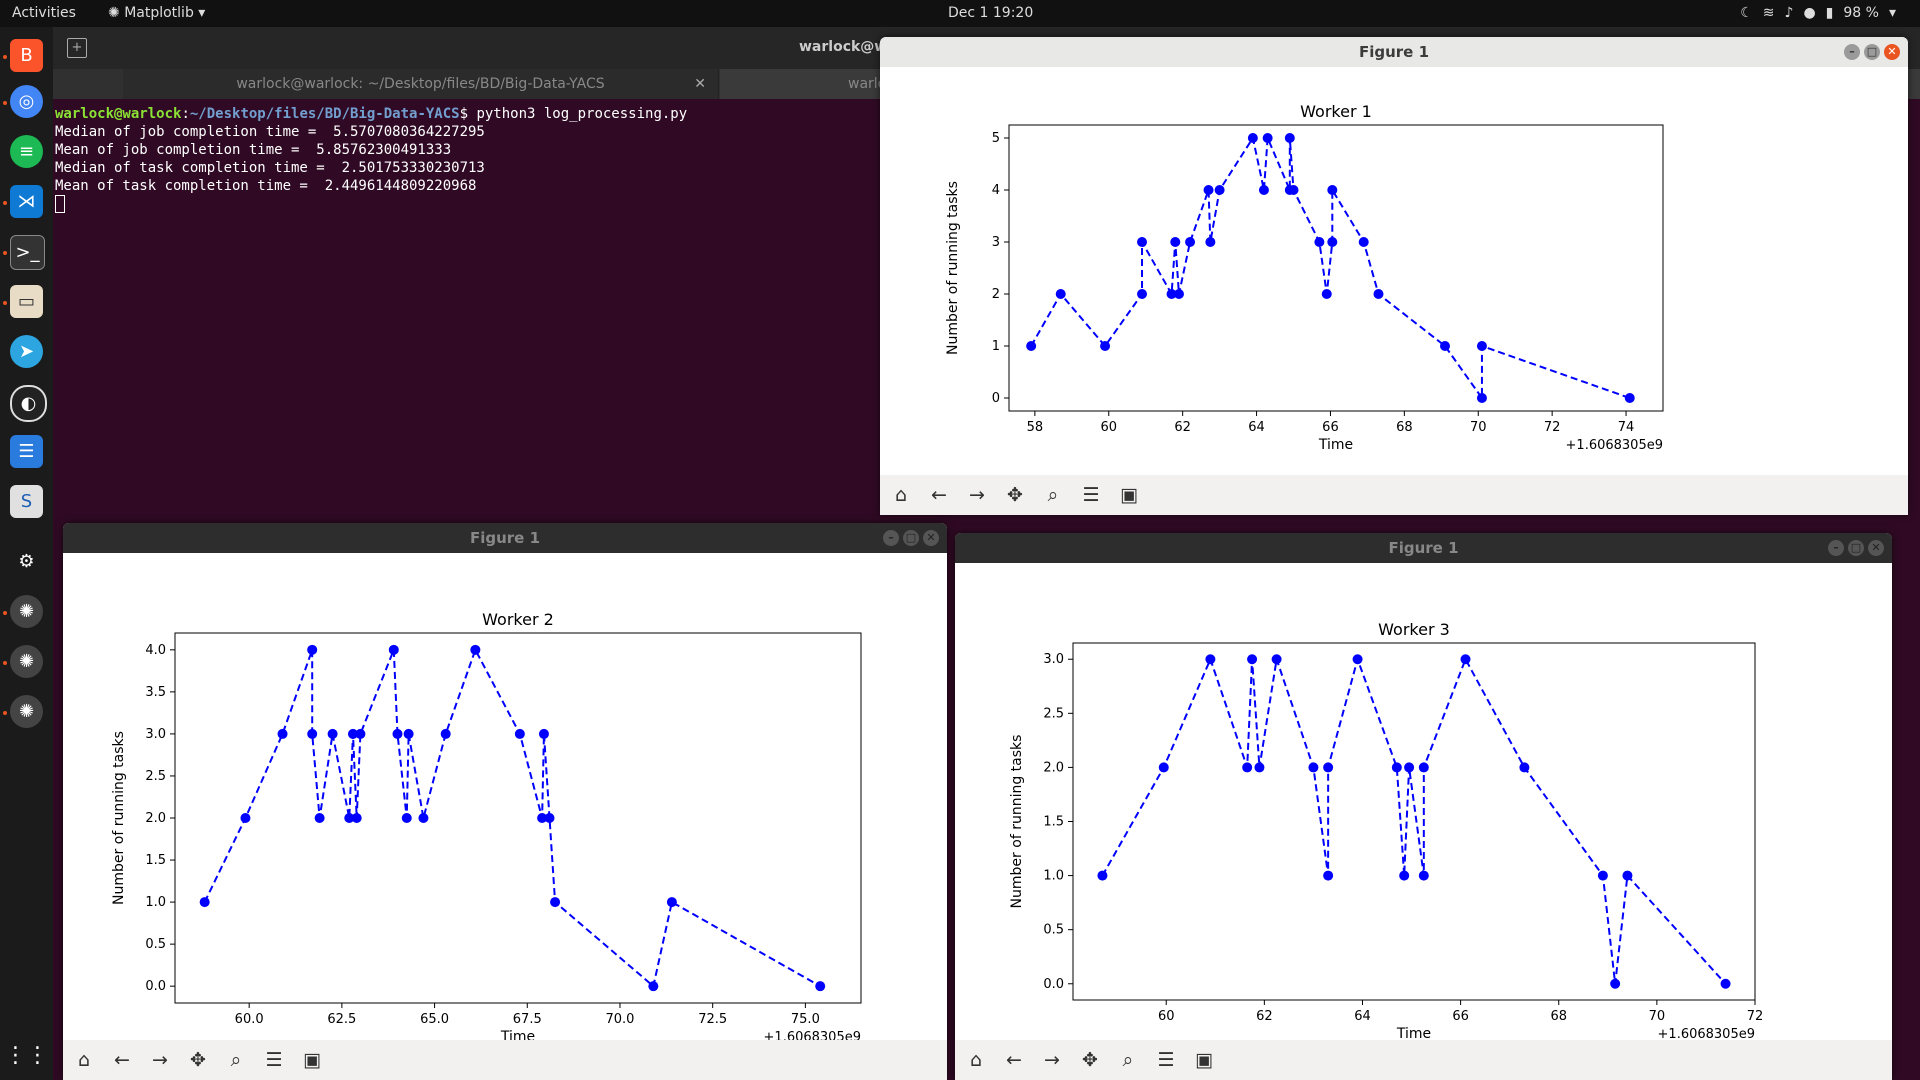  Describe the element at coordinates (996, 346) in the screenshot. I see `y-tick-label: 1` at that location.